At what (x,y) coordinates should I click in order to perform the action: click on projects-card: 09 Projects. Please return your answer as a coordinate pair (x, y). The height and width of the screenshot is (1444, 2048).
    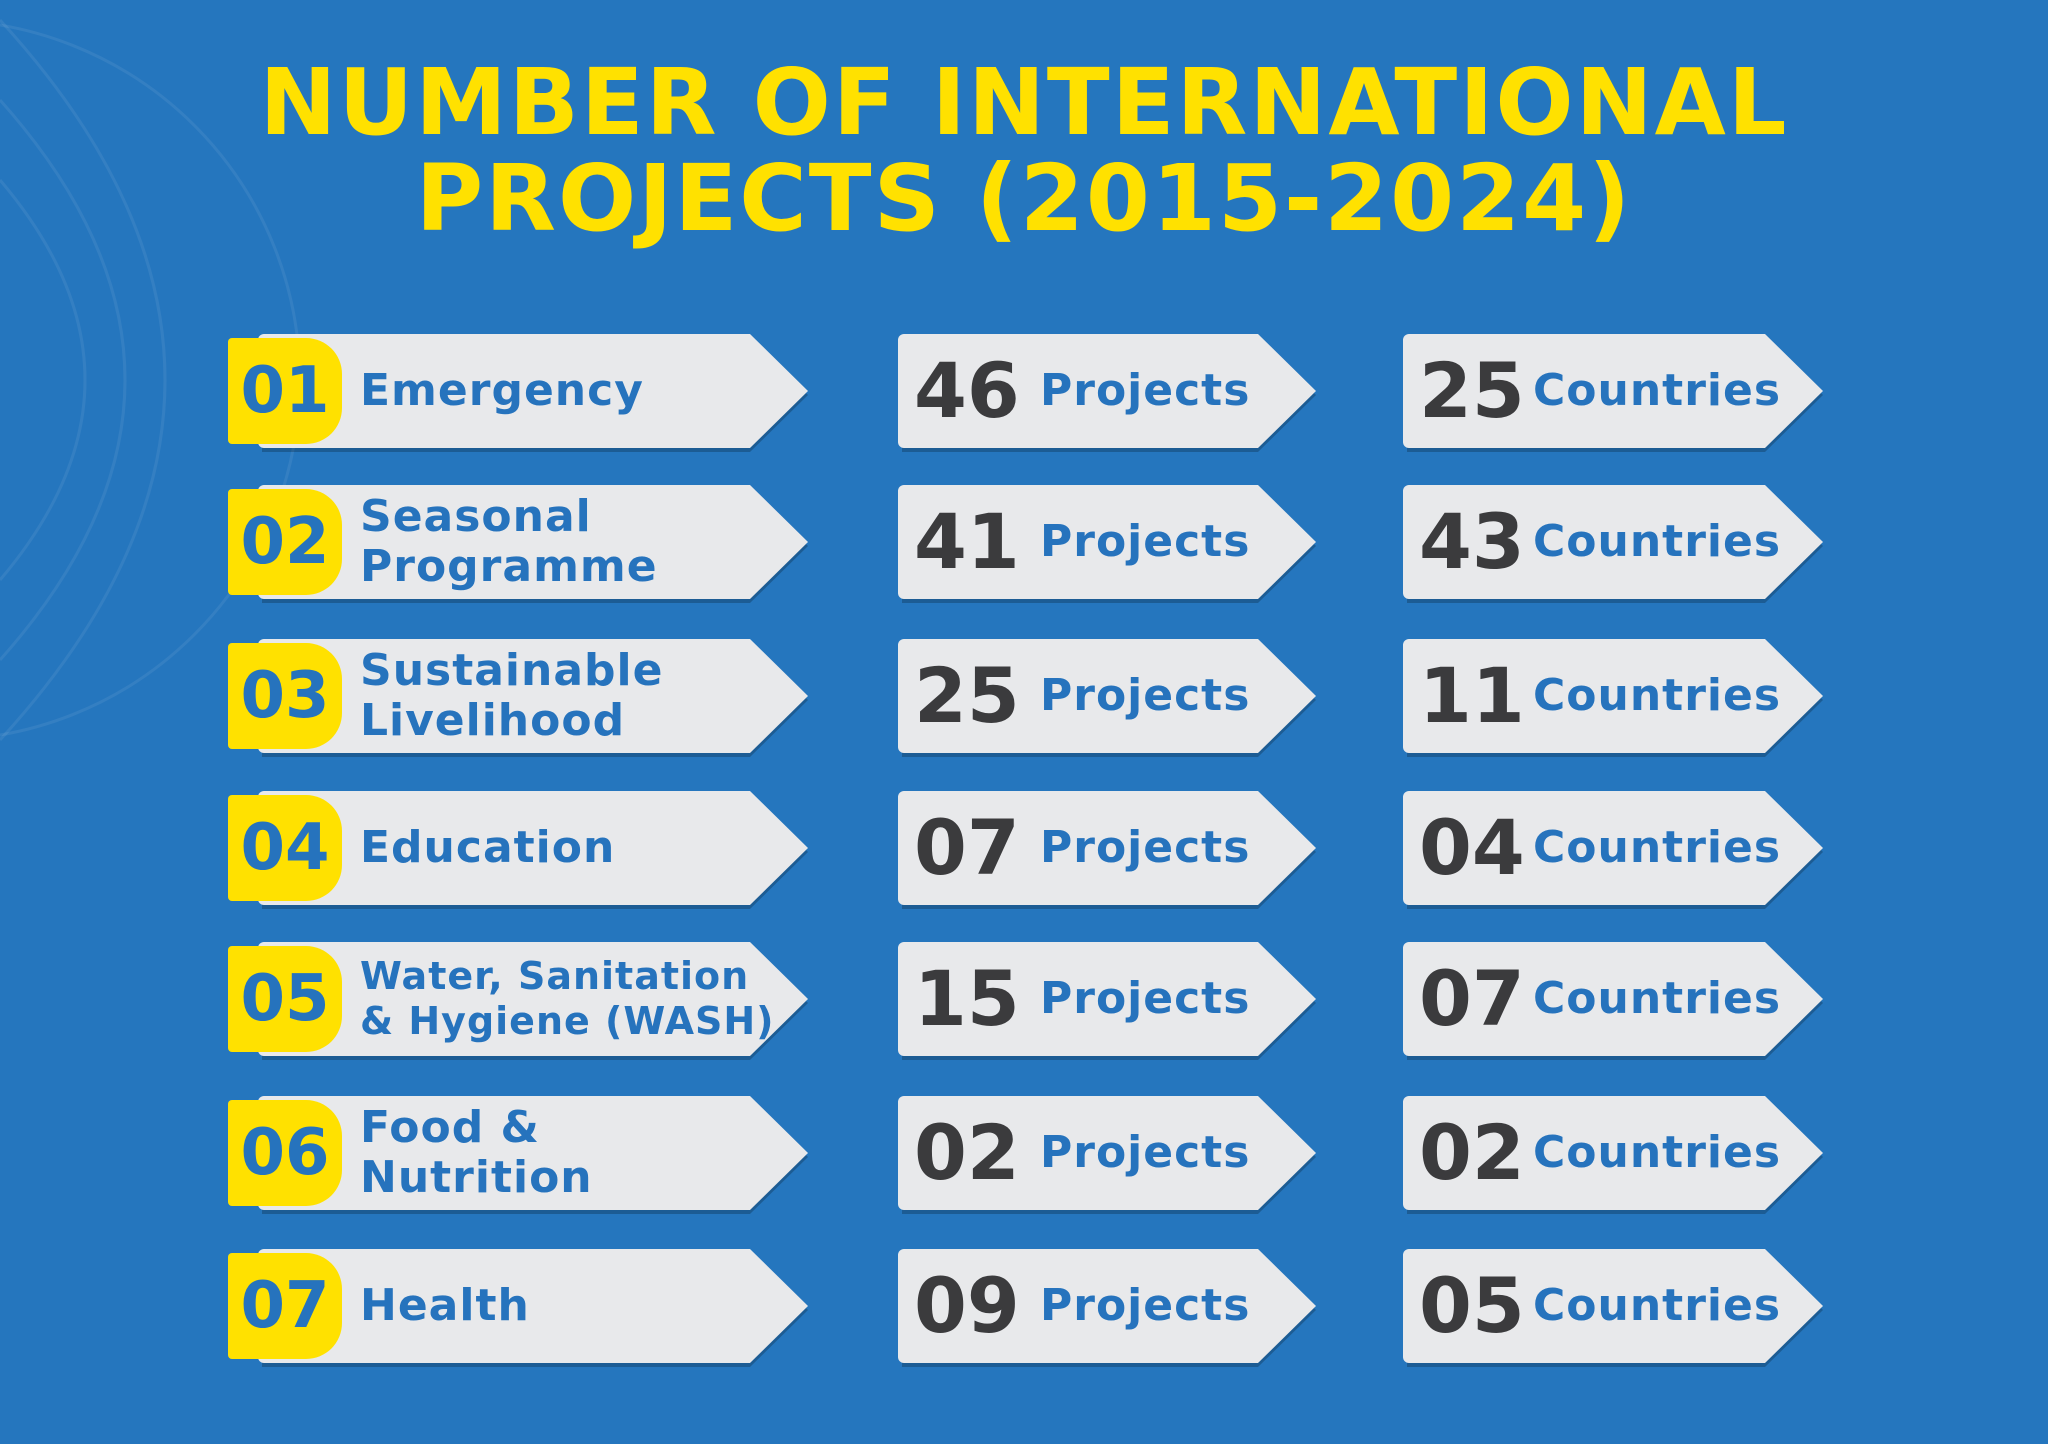
    Looking at the image, I should click on (1107, 1306).